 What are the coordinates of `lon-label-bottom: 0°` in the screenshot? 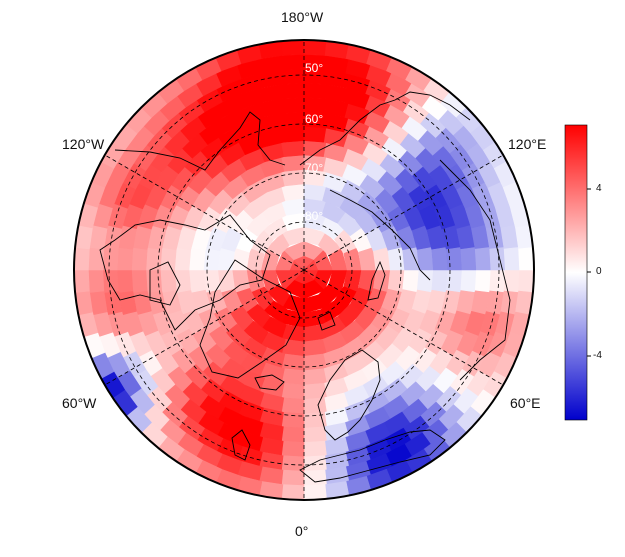 It's located at (302, 531).